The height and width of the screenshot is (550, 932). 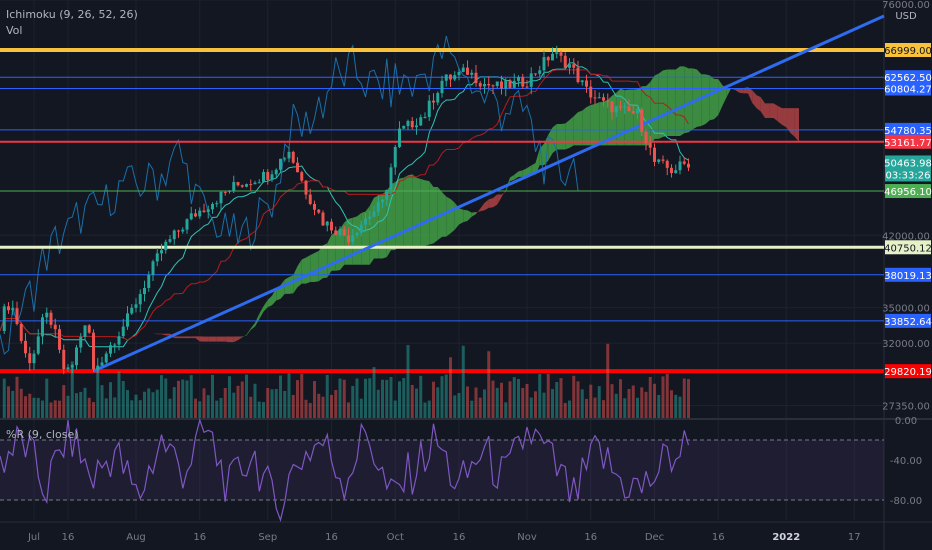 What do you see at coordinates (906, 461) in the screenshot?
I see `wr-tick-label: -40.00` at bounding box center [906, 461].